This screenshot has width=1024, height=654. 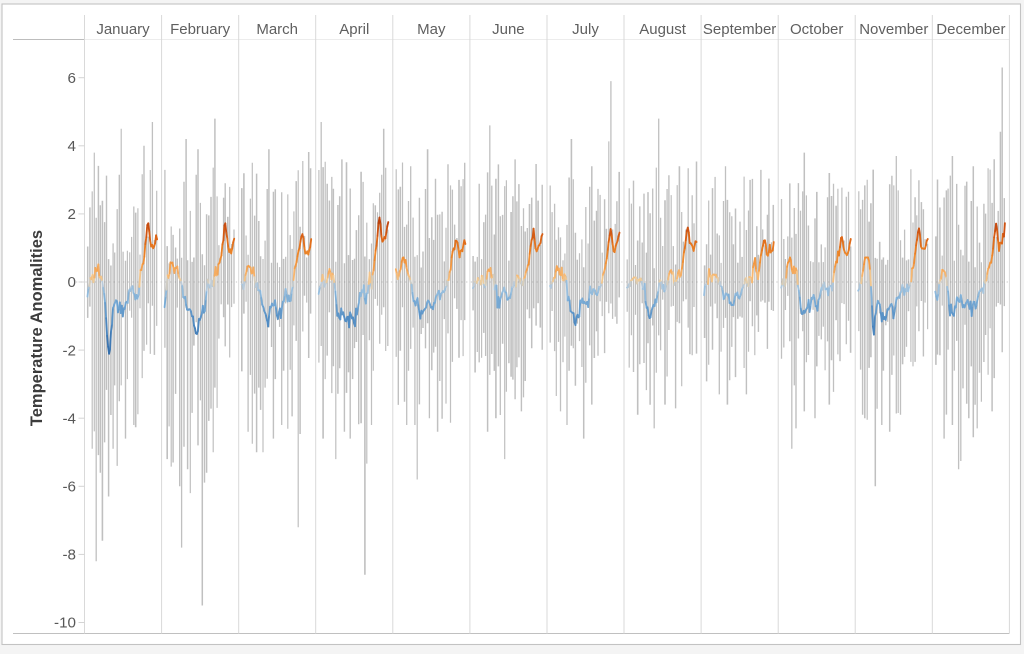 What do you see at coordinates (893, 29) in the screenshot?
I see `svg-text: November` at bounding box center [893, 29].